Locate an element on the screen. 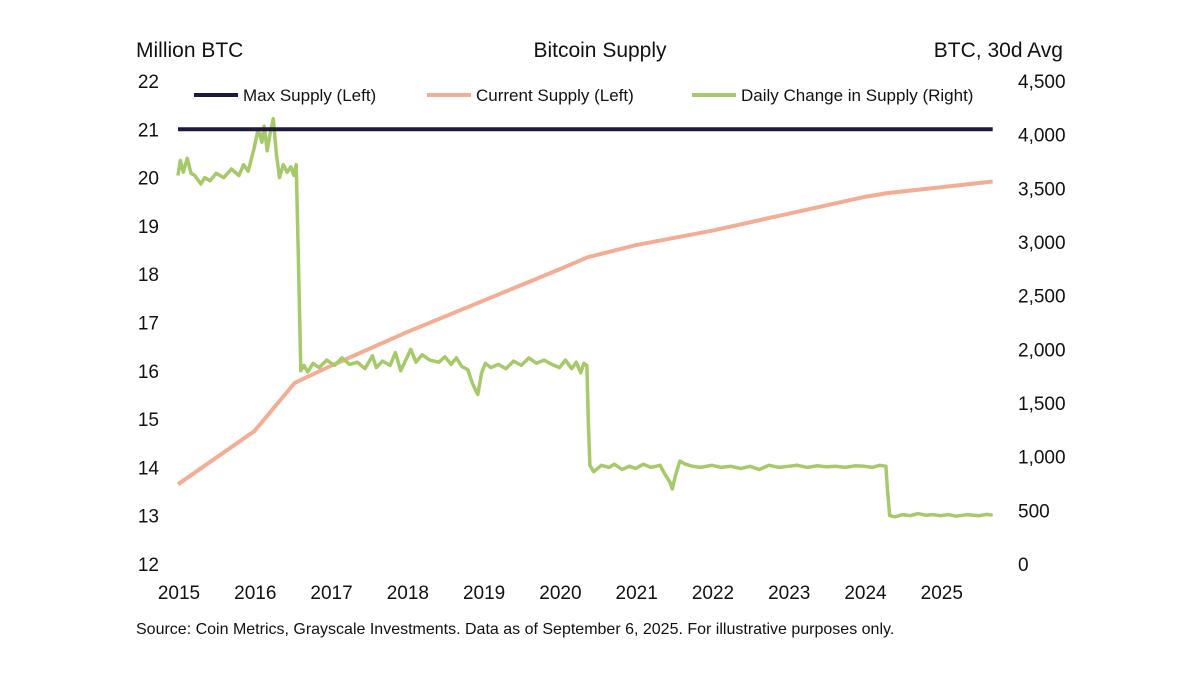 The width and height of the screenshot is (1200, 680). x-tick-label: 2020 is located at coordinates (560, 593).